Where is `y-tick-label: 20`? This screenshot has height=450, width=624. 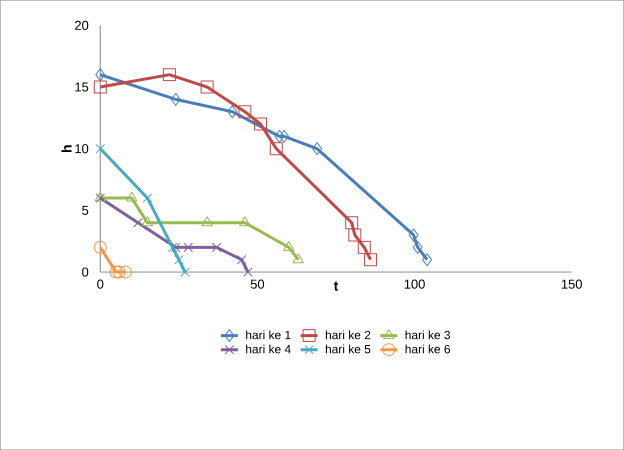 y-tick-label: 20 is located at coordinates (81, 25).